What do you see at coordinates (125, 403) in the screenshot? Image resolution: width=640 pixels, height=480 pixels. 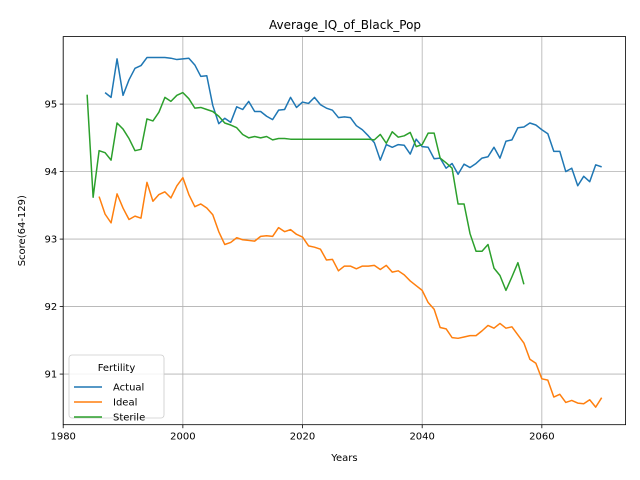 I see `legend-label-ideal: Ideal` at bounding box center [125, 403].